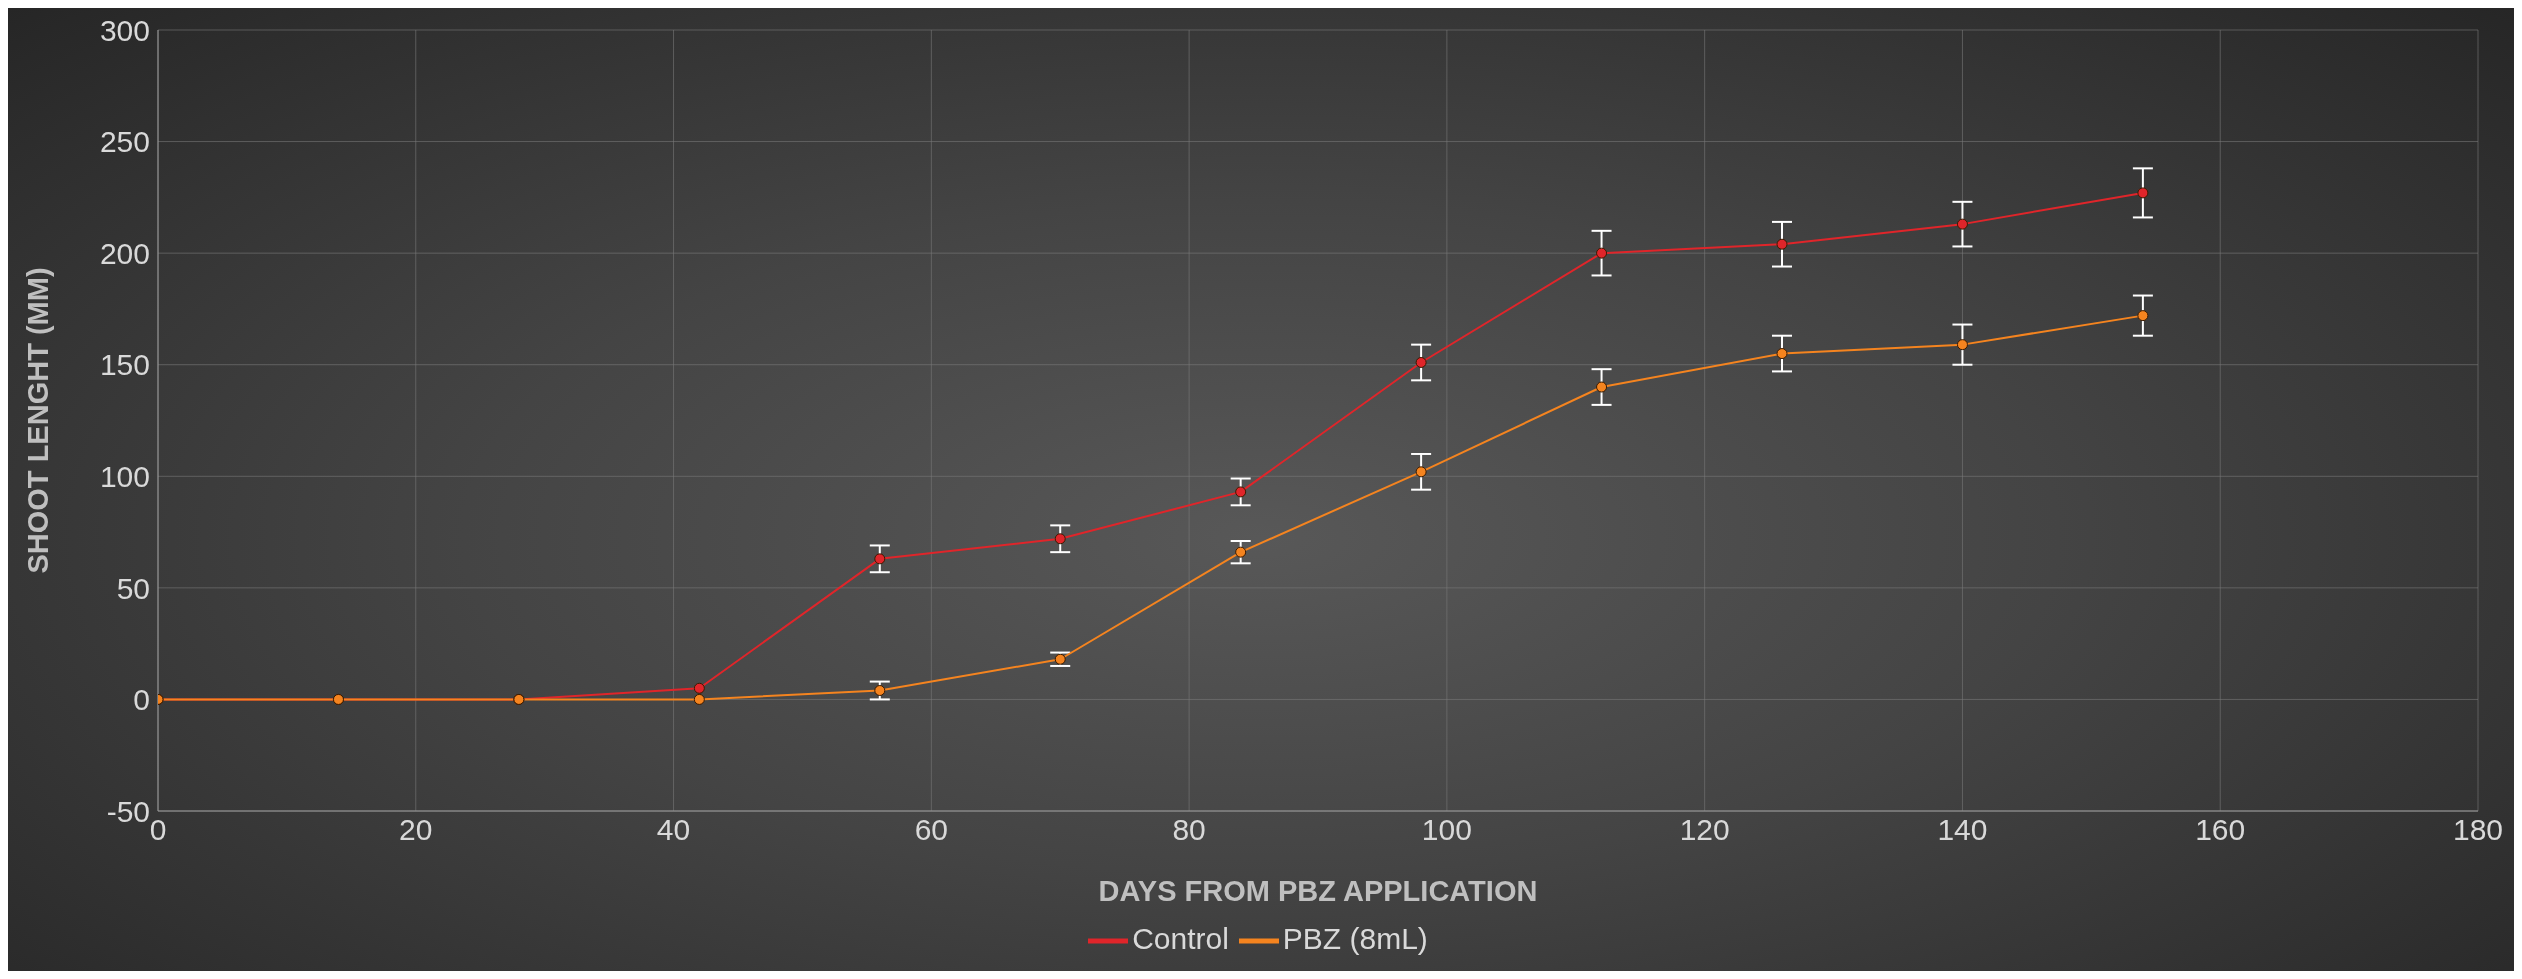  Describe the element at coordinates (1704, 830) in the screenshot. I see `x-tick-label: 120` at that location.